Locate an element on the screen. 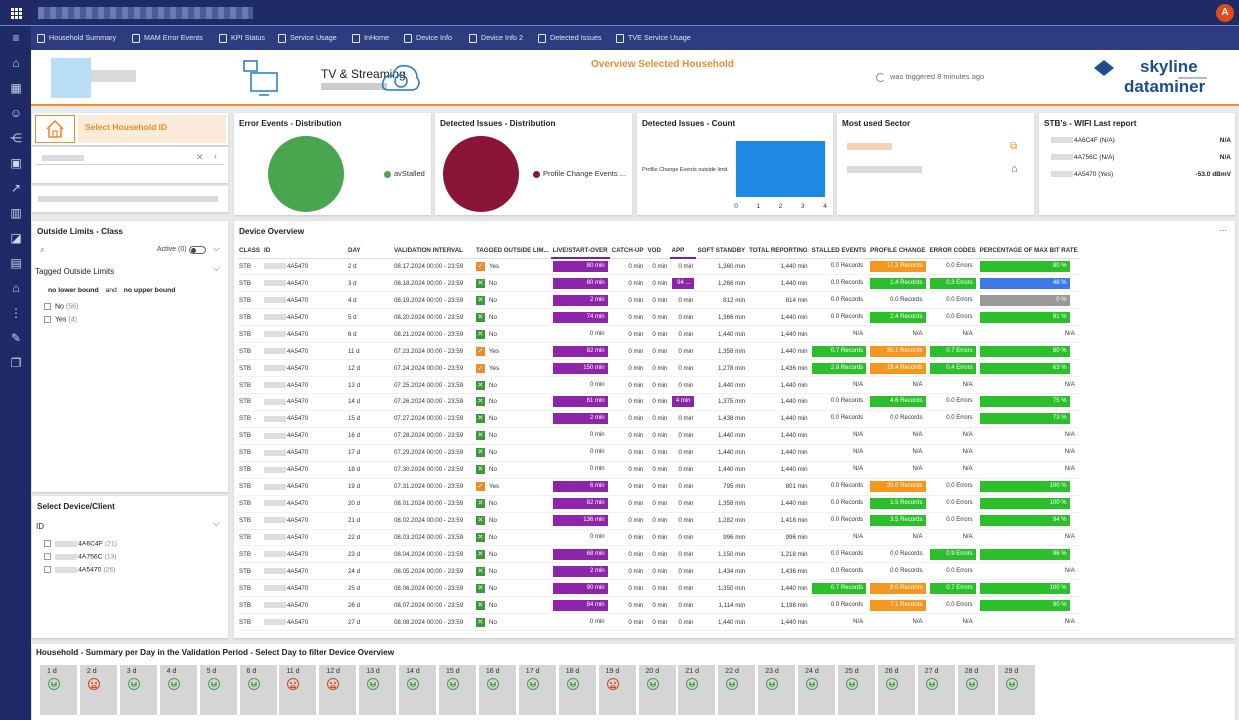 Image resolution: width=1239 pixels, height=720 pixels. column-header: LIVE/START-OVER is located at coordinates (580, 251).